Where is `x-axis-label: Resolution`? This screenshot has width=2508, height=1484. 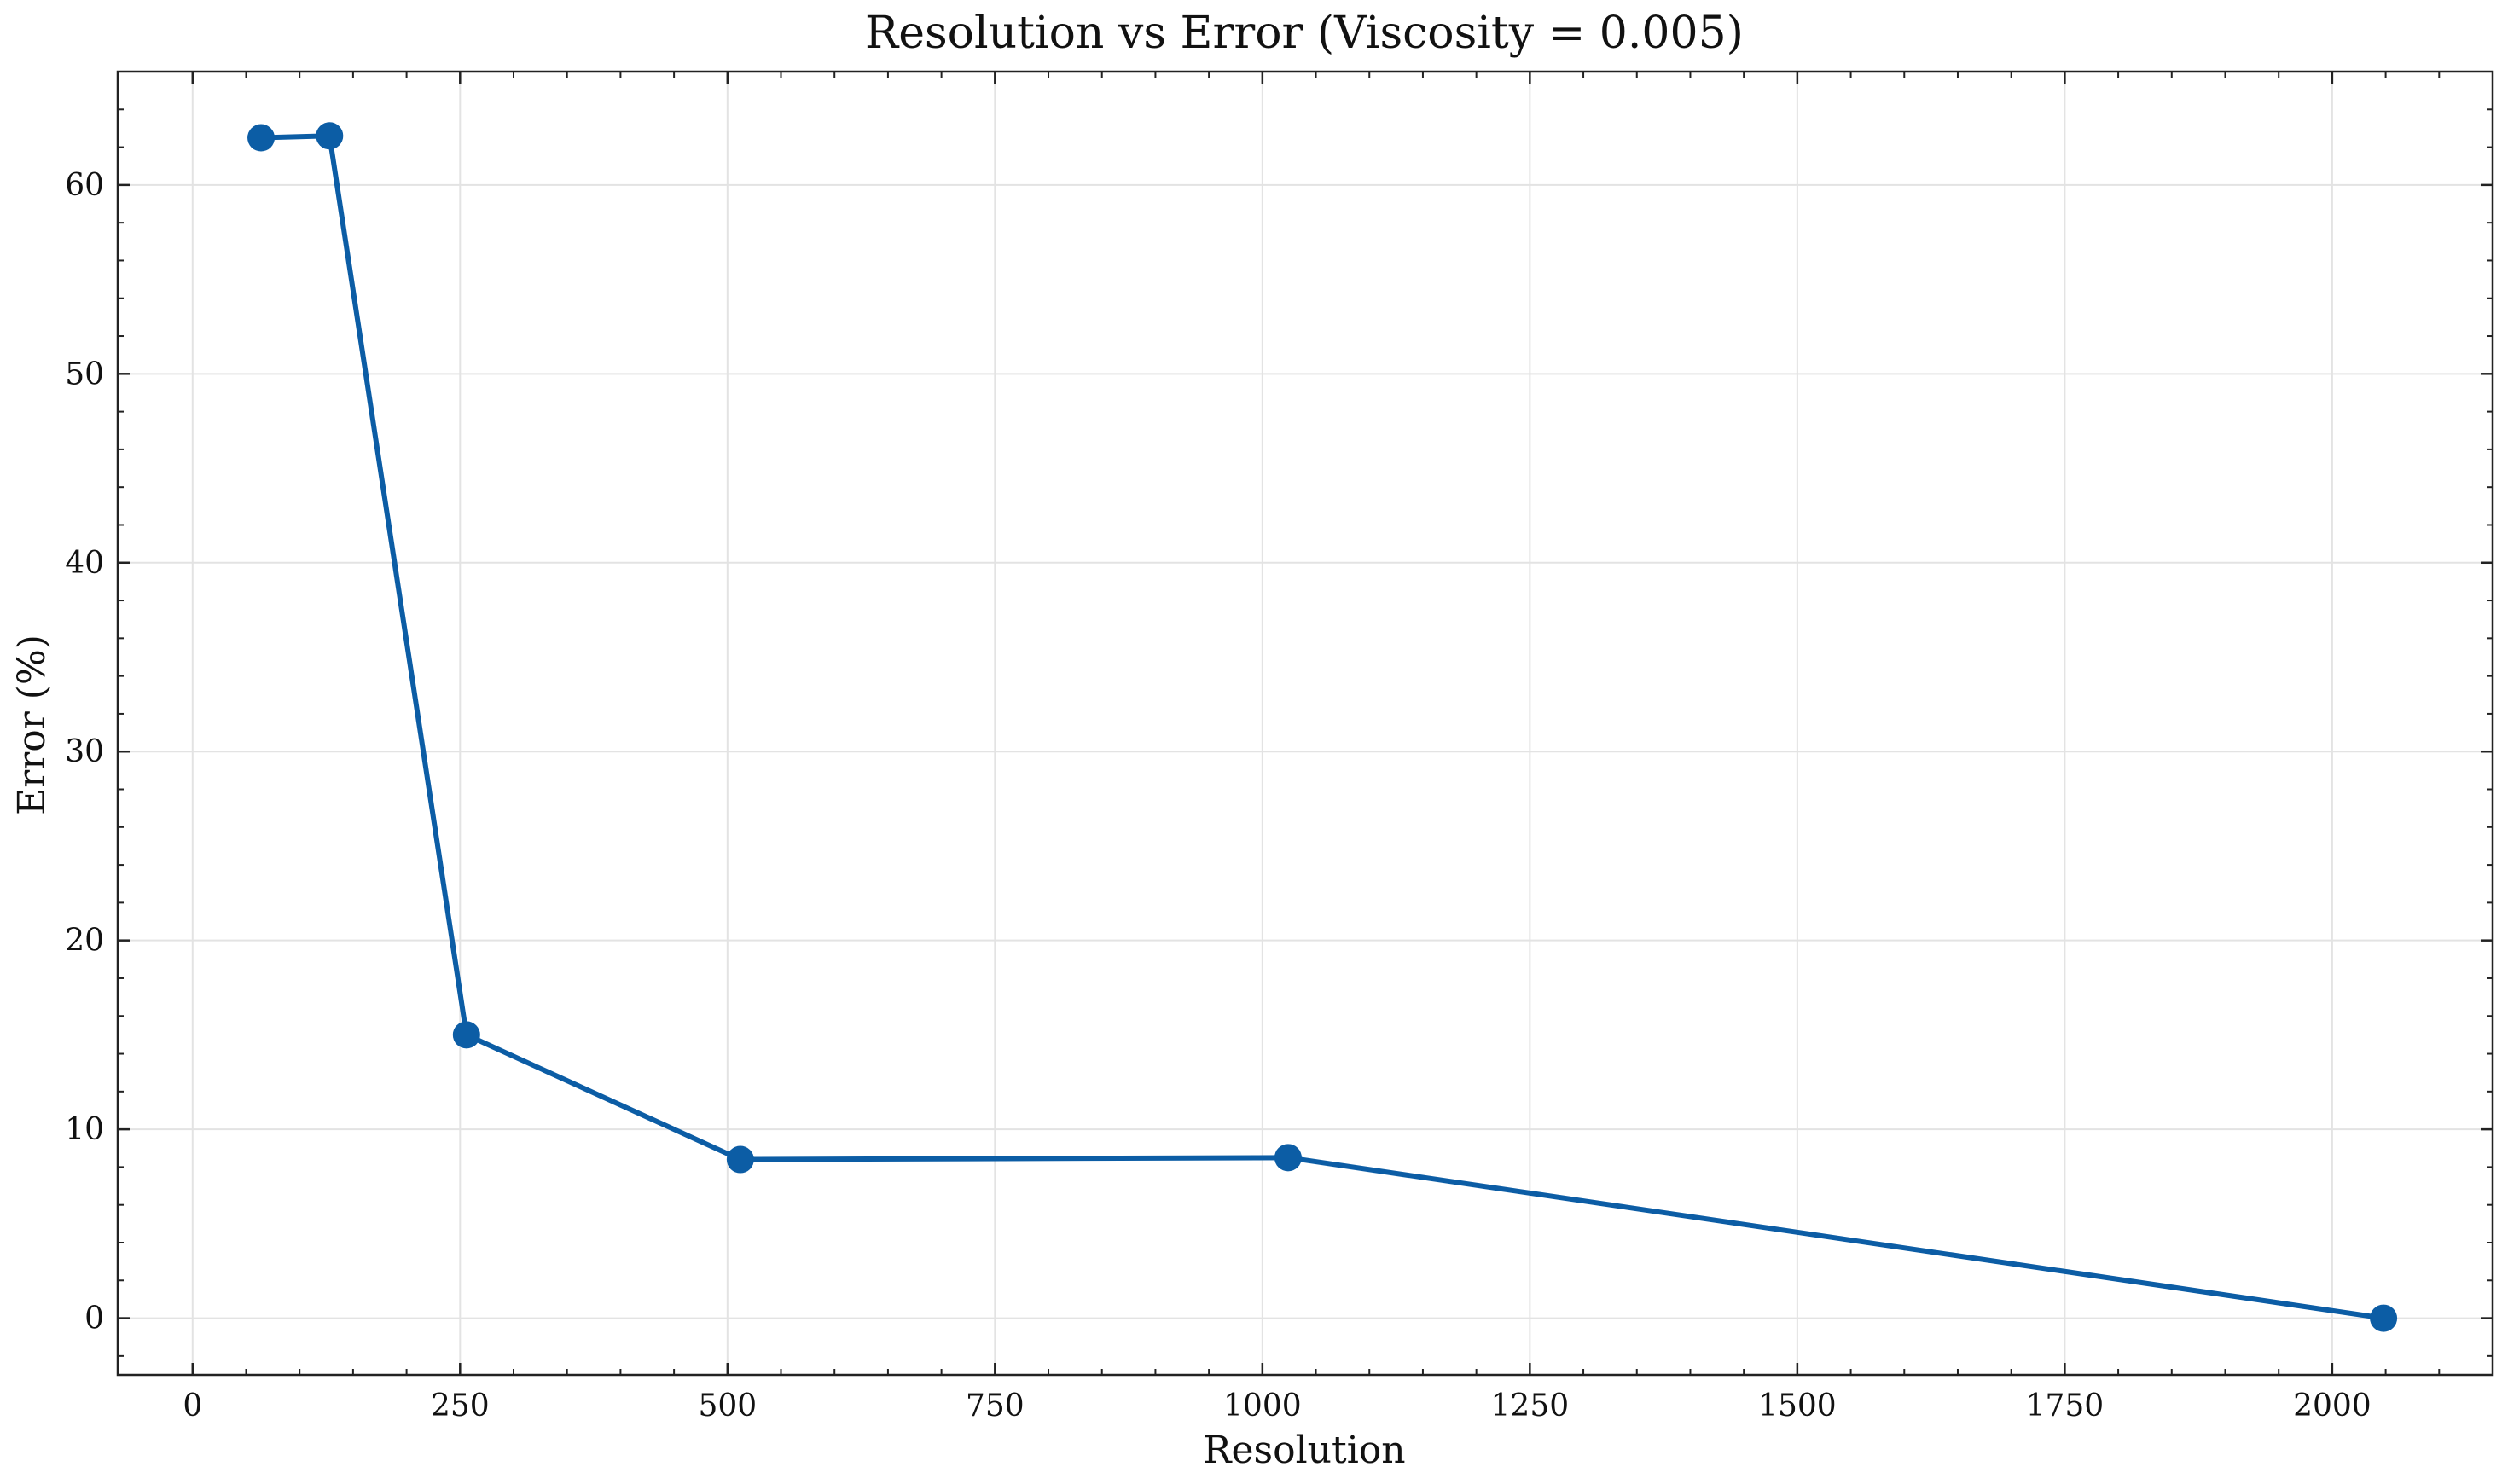 x-axis-label: Resolution is located at coordinates (1304, 1450).